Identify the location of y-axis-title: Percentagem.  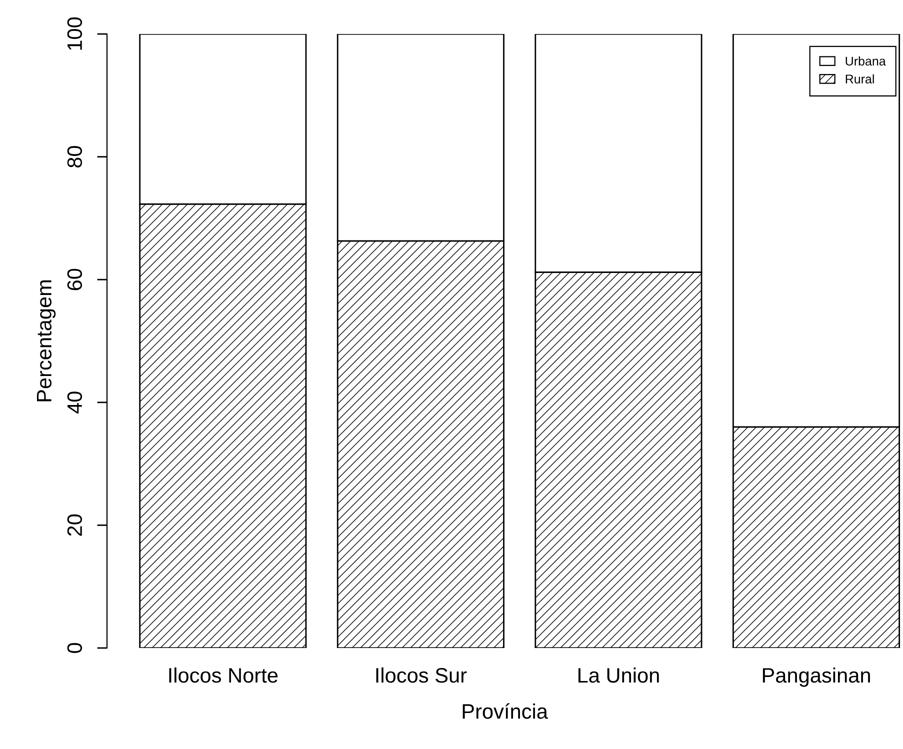
(46, 341).